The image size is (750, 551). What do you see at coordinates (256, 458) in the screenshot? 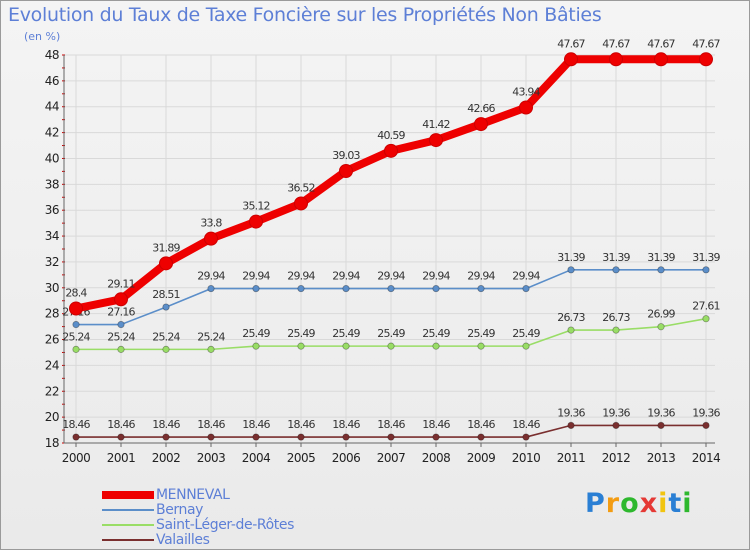
I see `x-tick-label: 2004` at bounding box center [256, 458].